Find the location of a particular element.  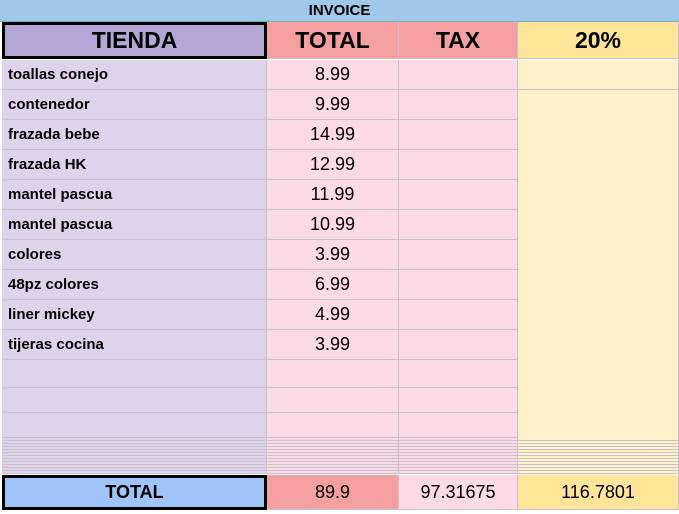

item-total: 9.99 is located at coordinates (333, 105).